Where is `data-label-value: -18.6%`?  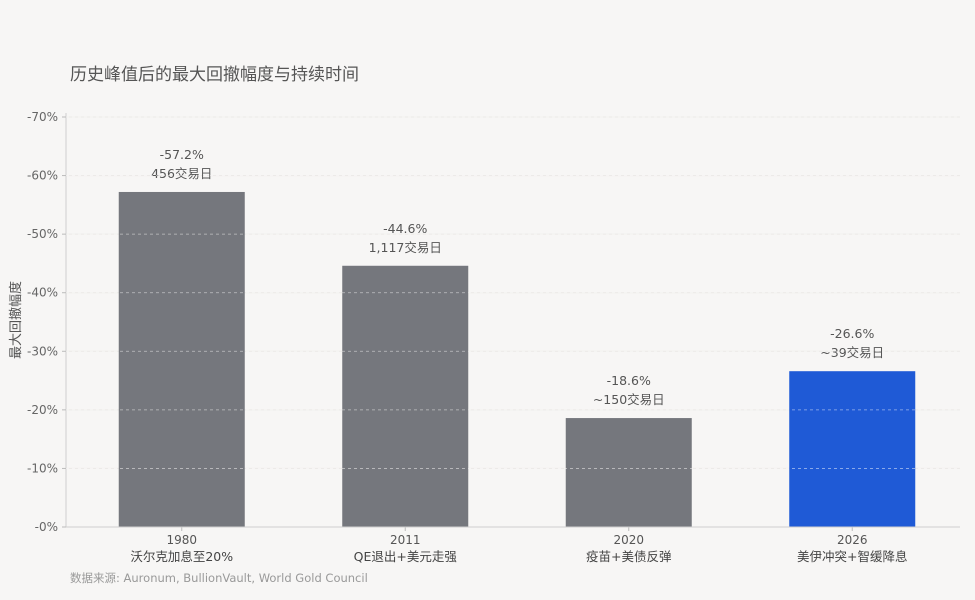
data-label-value: -18.6% is located at coordinates (629, 380).